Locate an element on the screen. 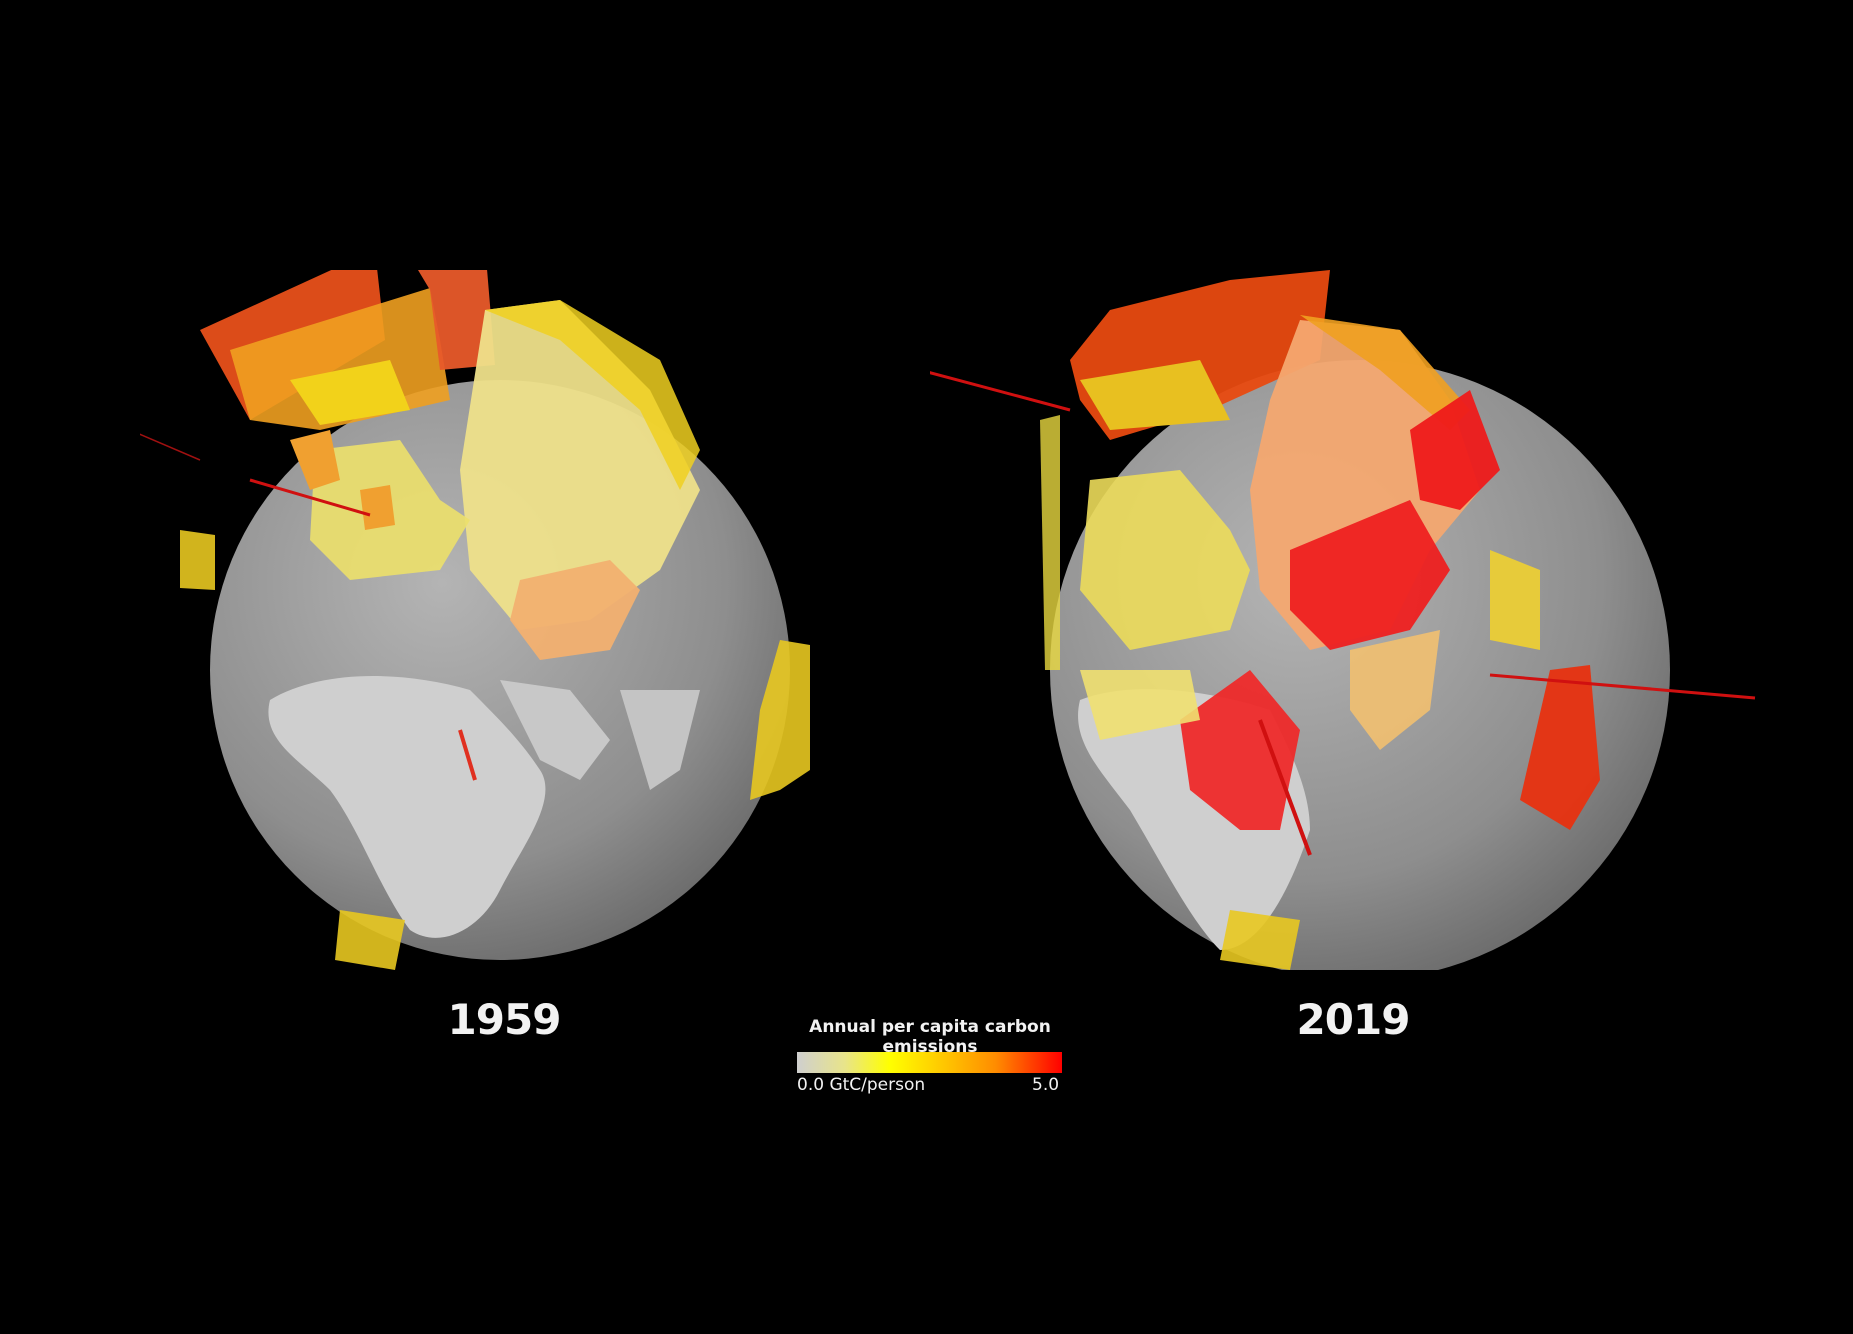  spike-east is located at coordinates (1622, 686).